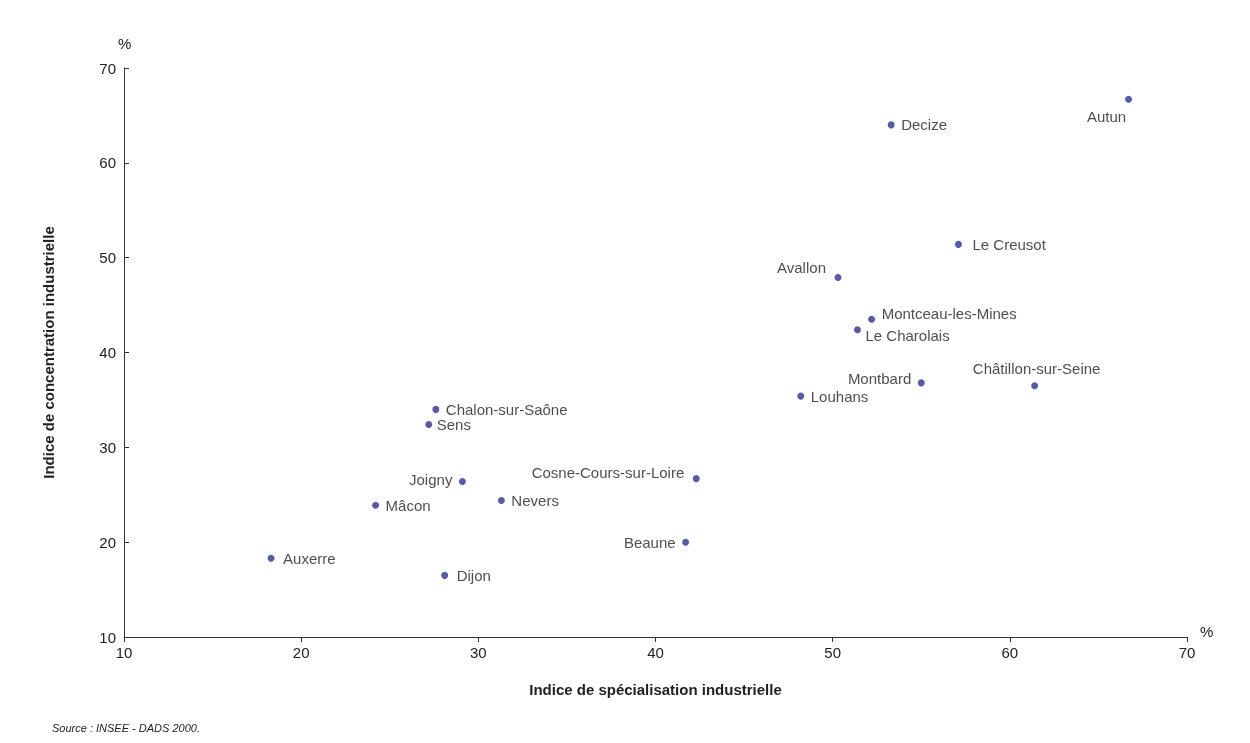 The width and height of the screenshot is (1250, 743). I want to click on annotation: Mâcon, so click(408, 505).